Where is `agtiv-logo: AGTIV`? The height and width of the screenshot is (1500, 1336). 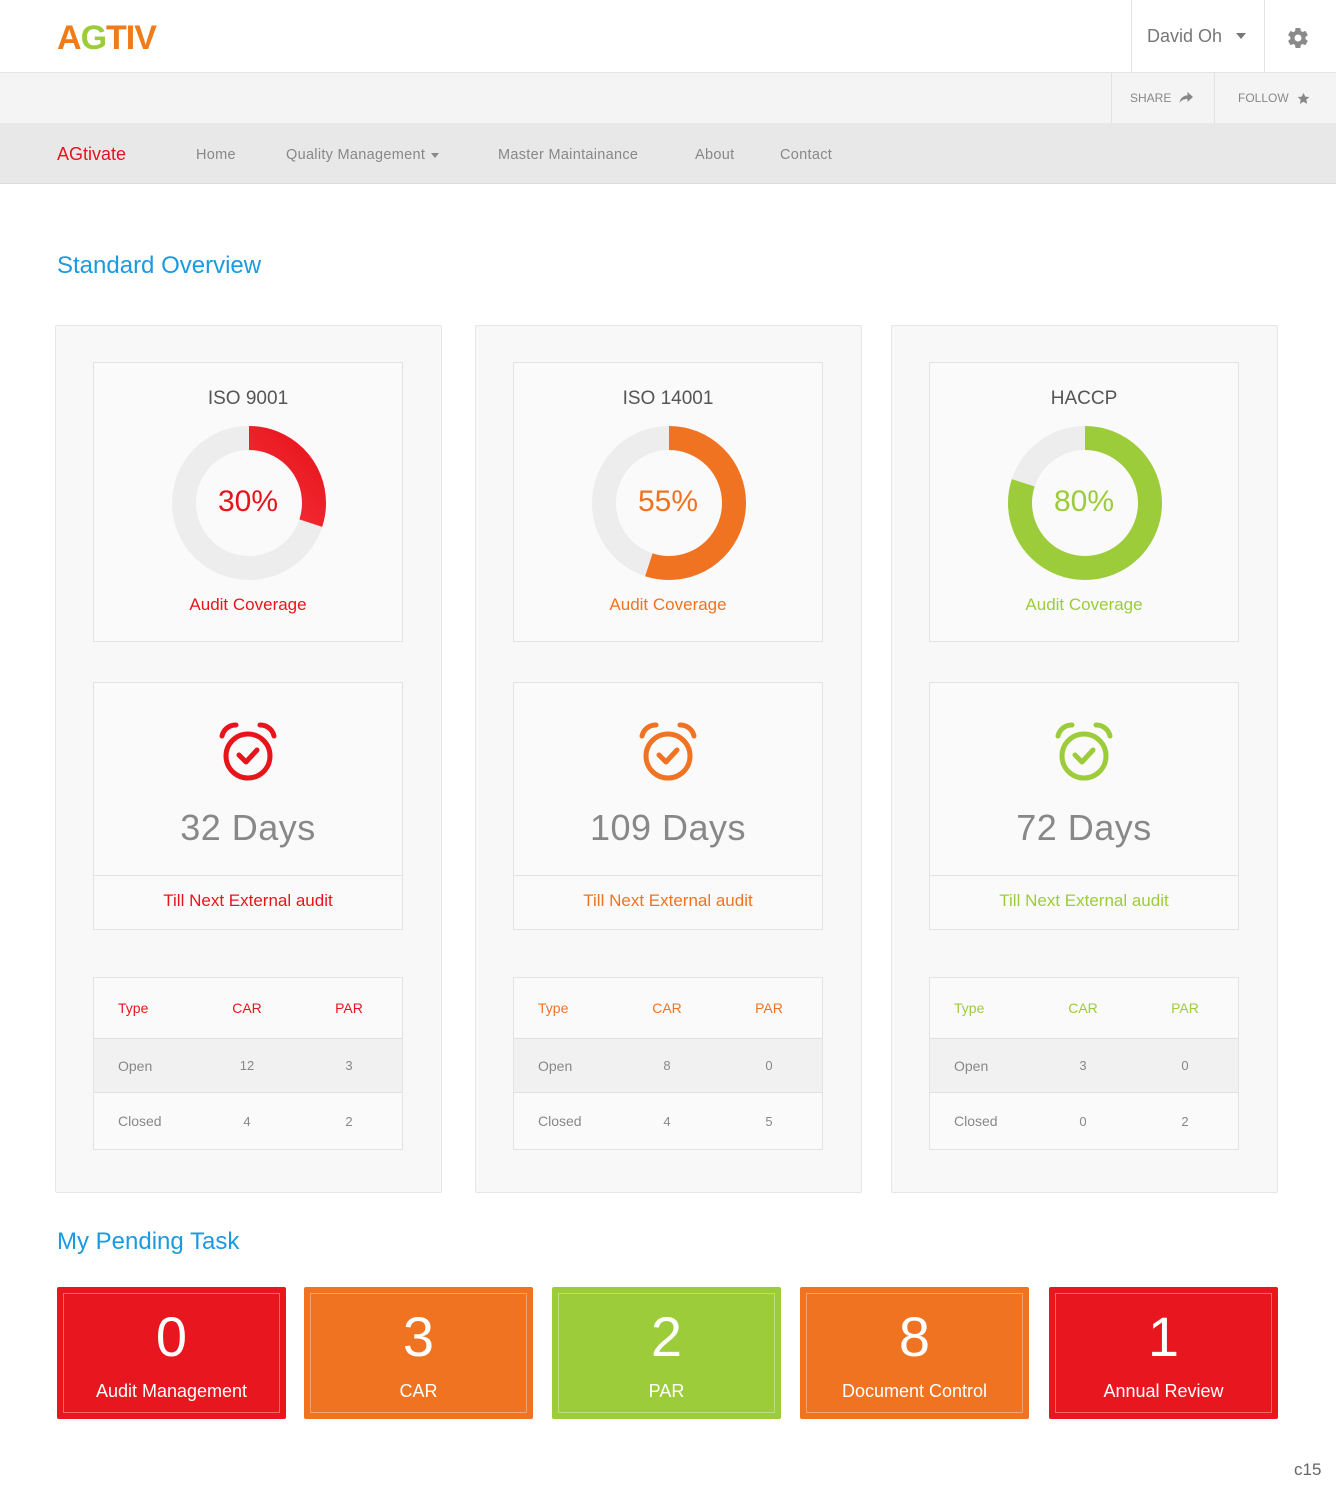
agtiv-logo: AGTIV is located at coordinates (107, 38).